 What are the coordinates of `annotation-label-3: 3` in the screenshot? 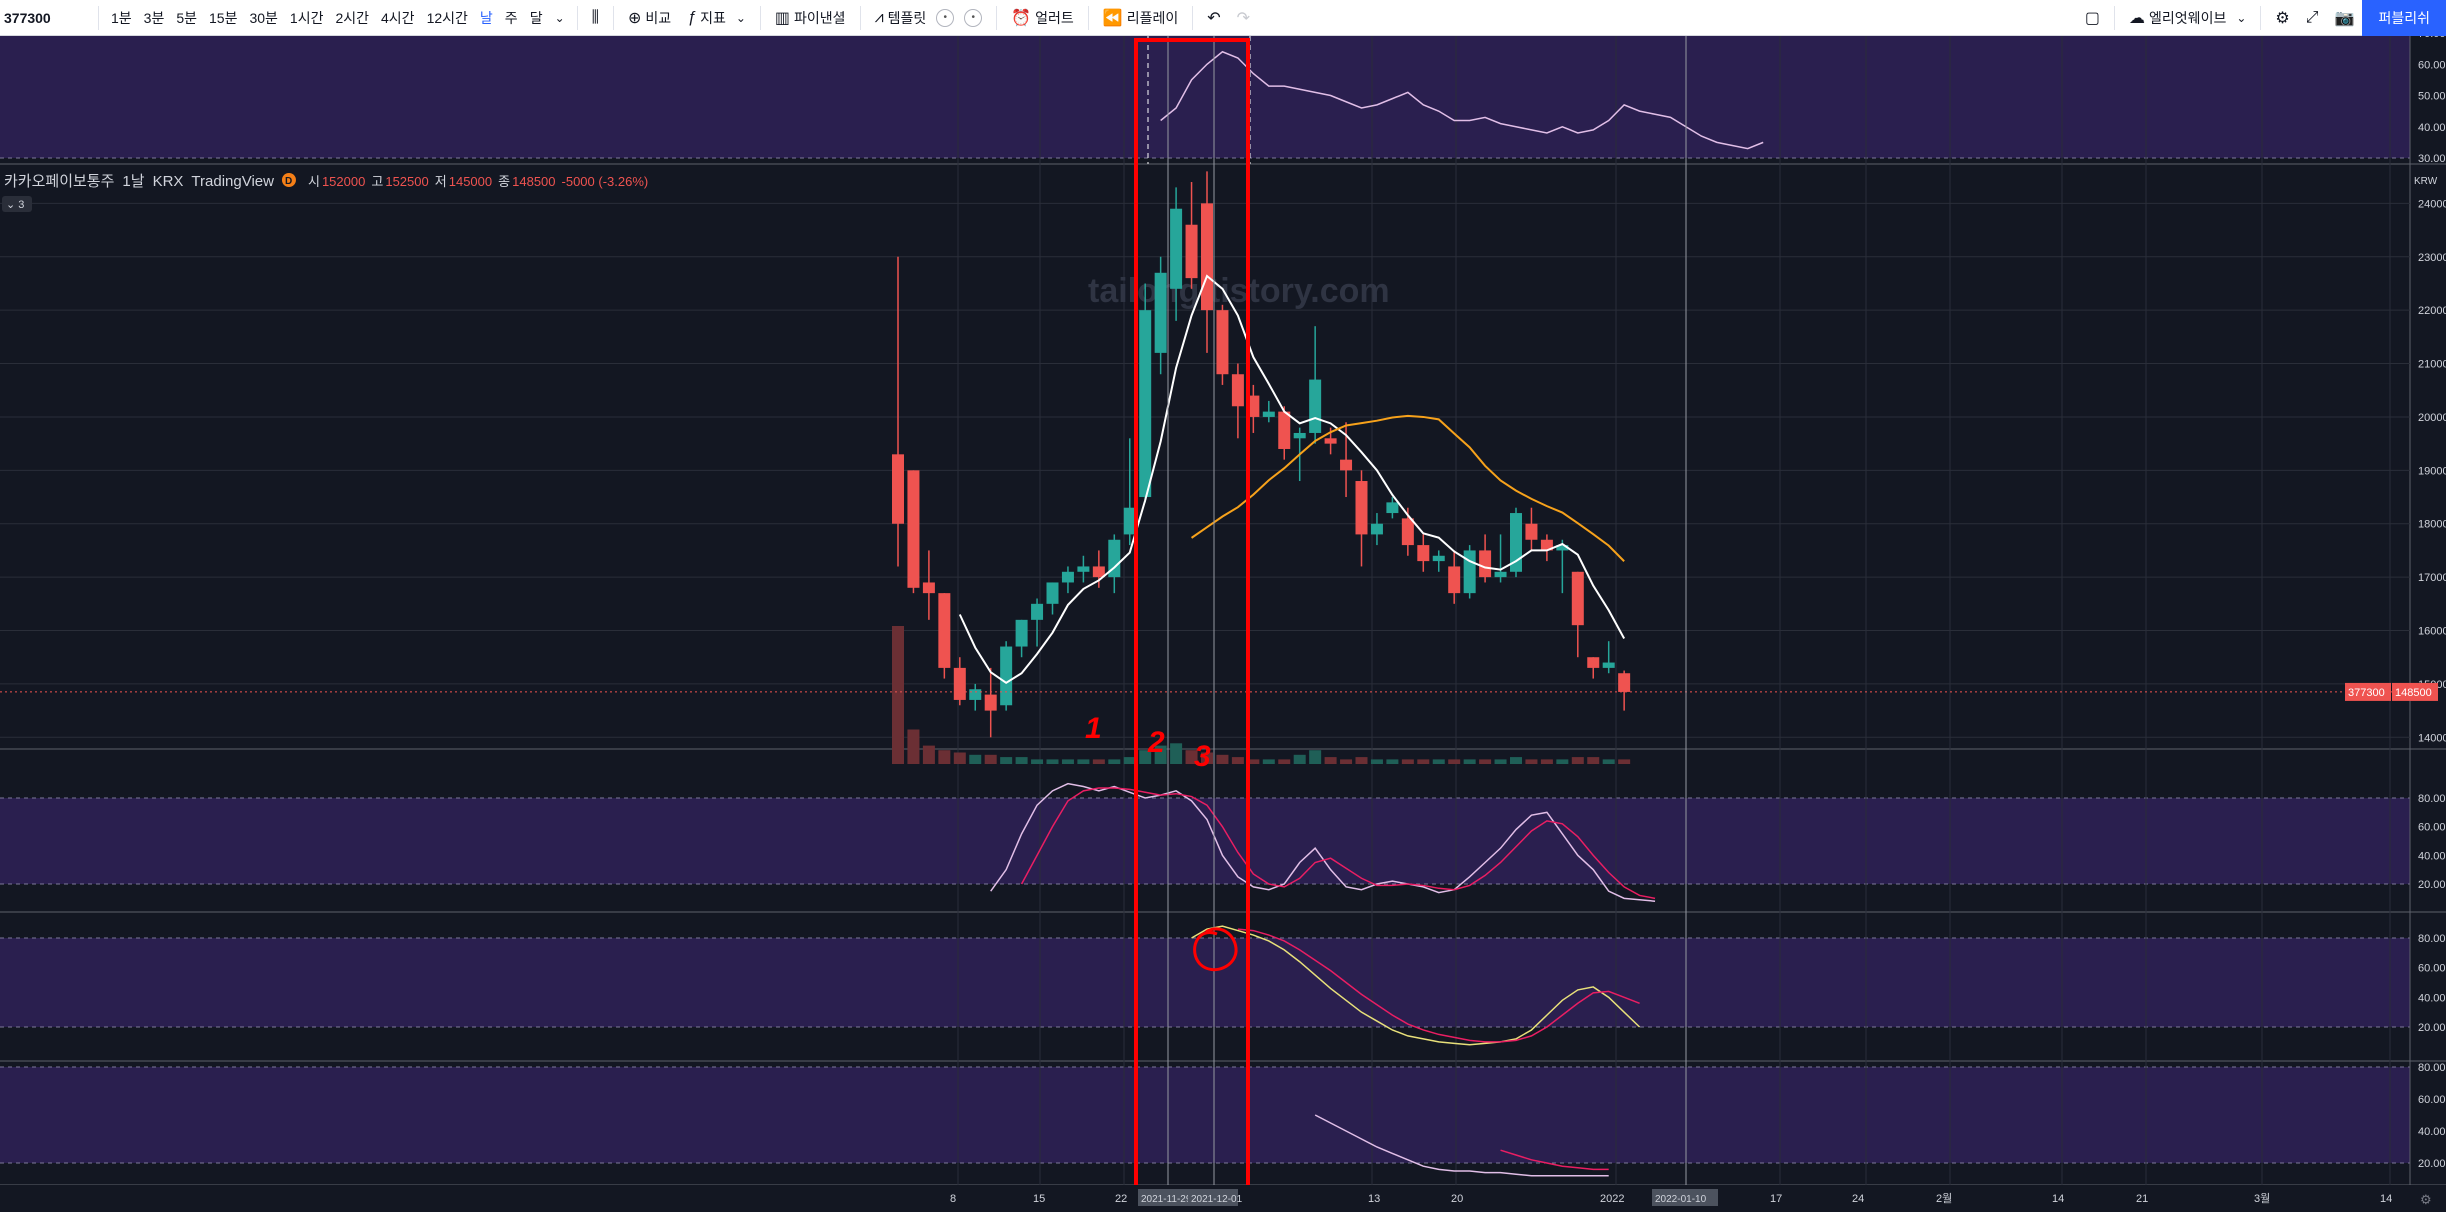 It's located at (1202, 756).